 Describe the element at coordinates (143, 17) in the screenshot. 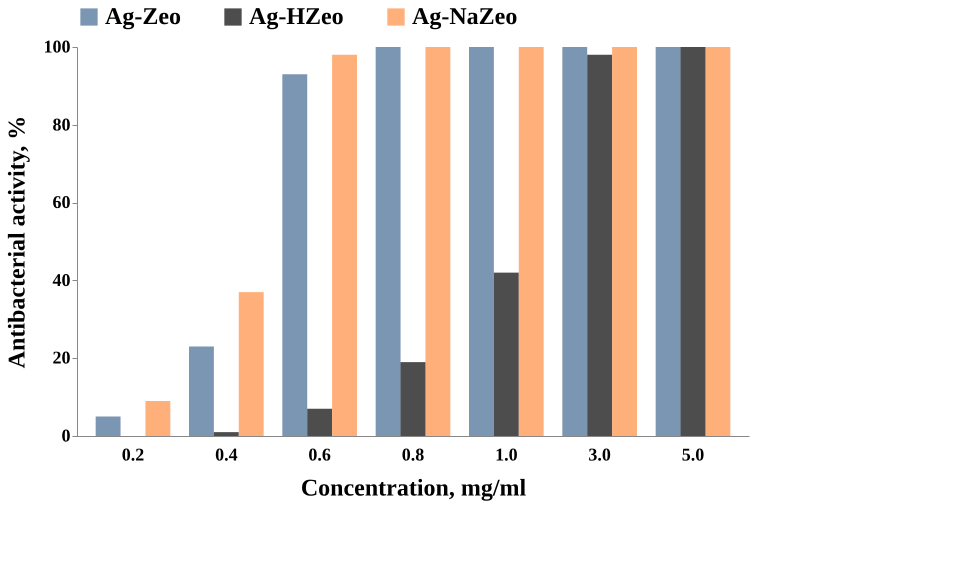

I see `legend-label: Ag-Zeo` at that location.